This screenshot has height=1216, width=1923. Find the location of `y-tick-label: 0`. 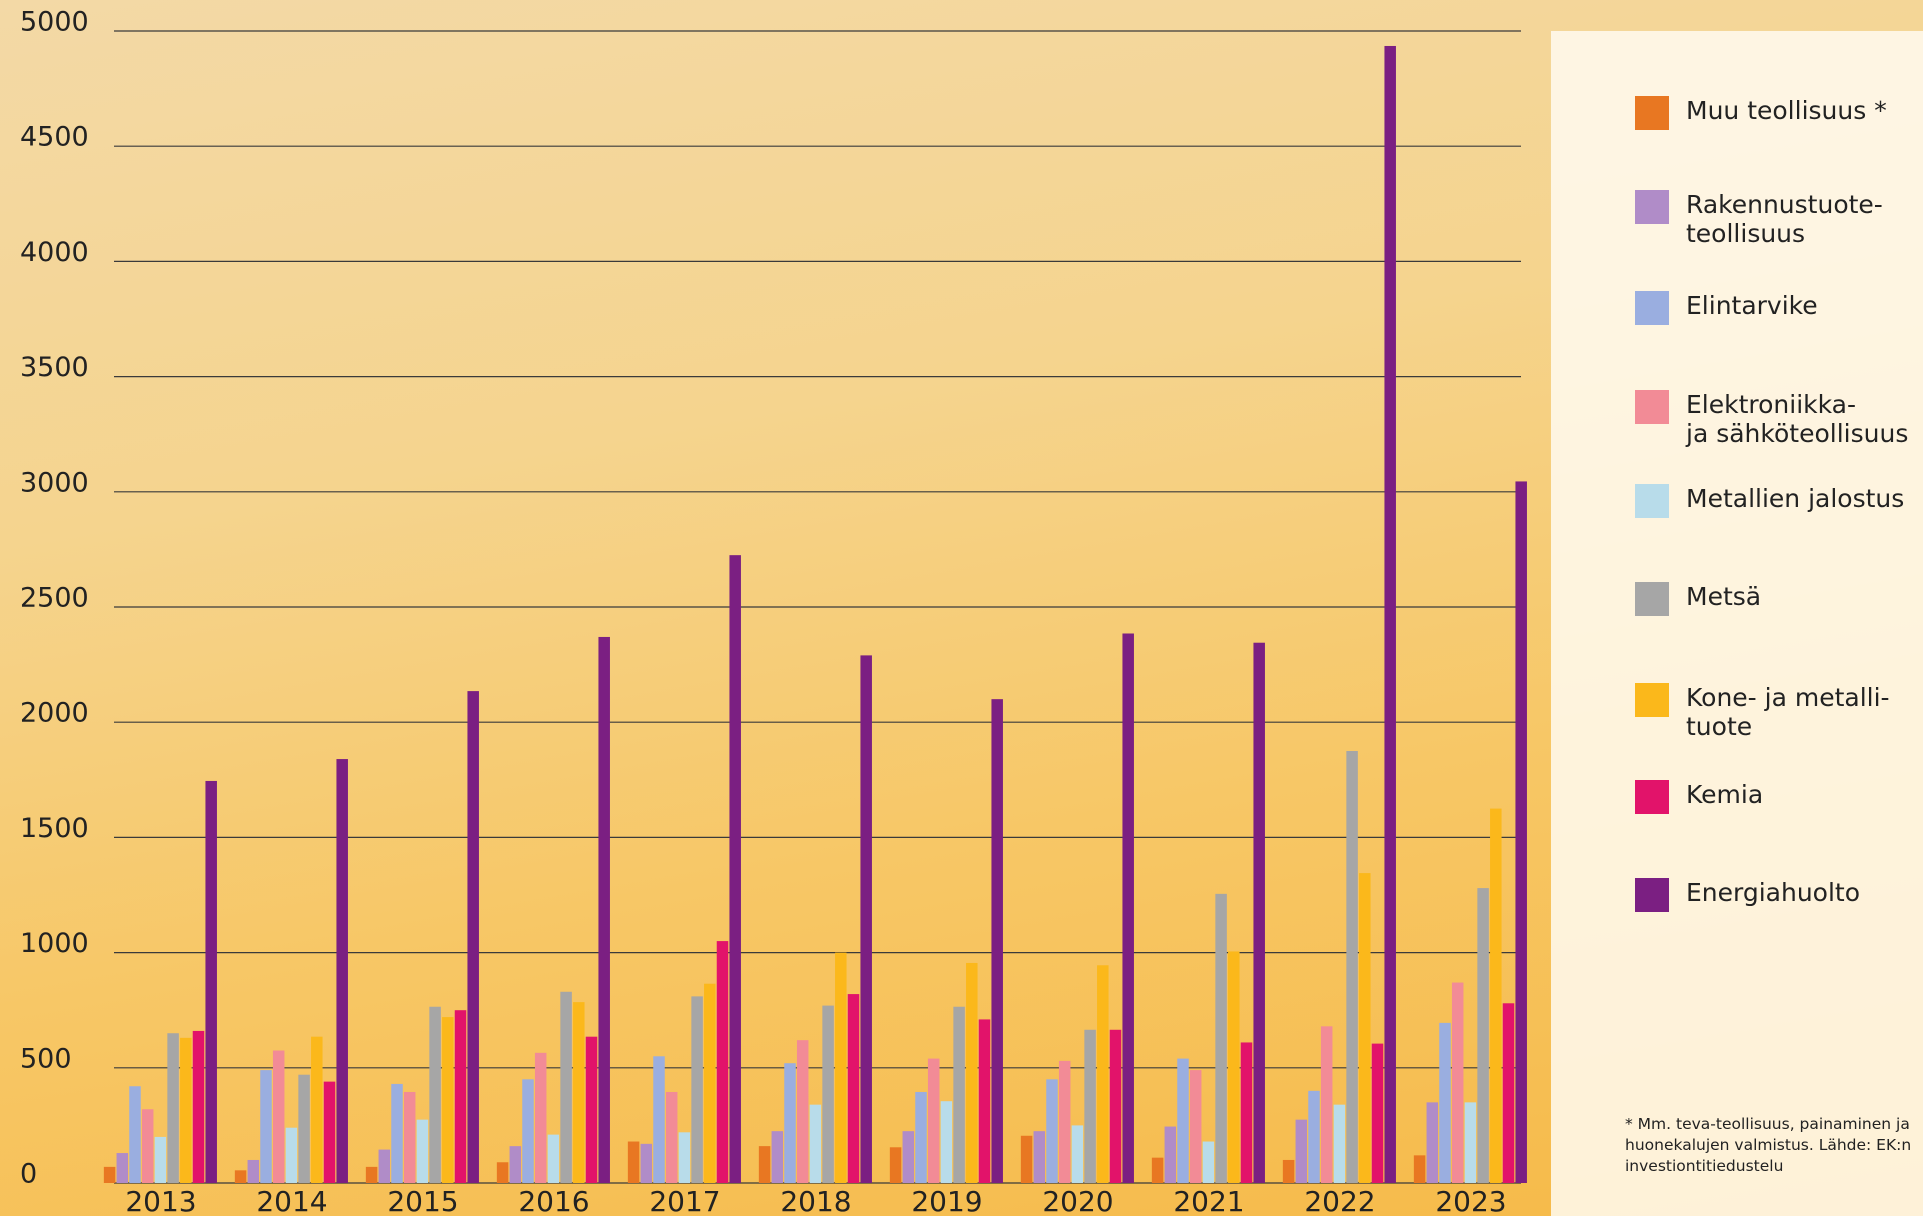

y-tick-label: 0 is located at coordinates (28, 1174).